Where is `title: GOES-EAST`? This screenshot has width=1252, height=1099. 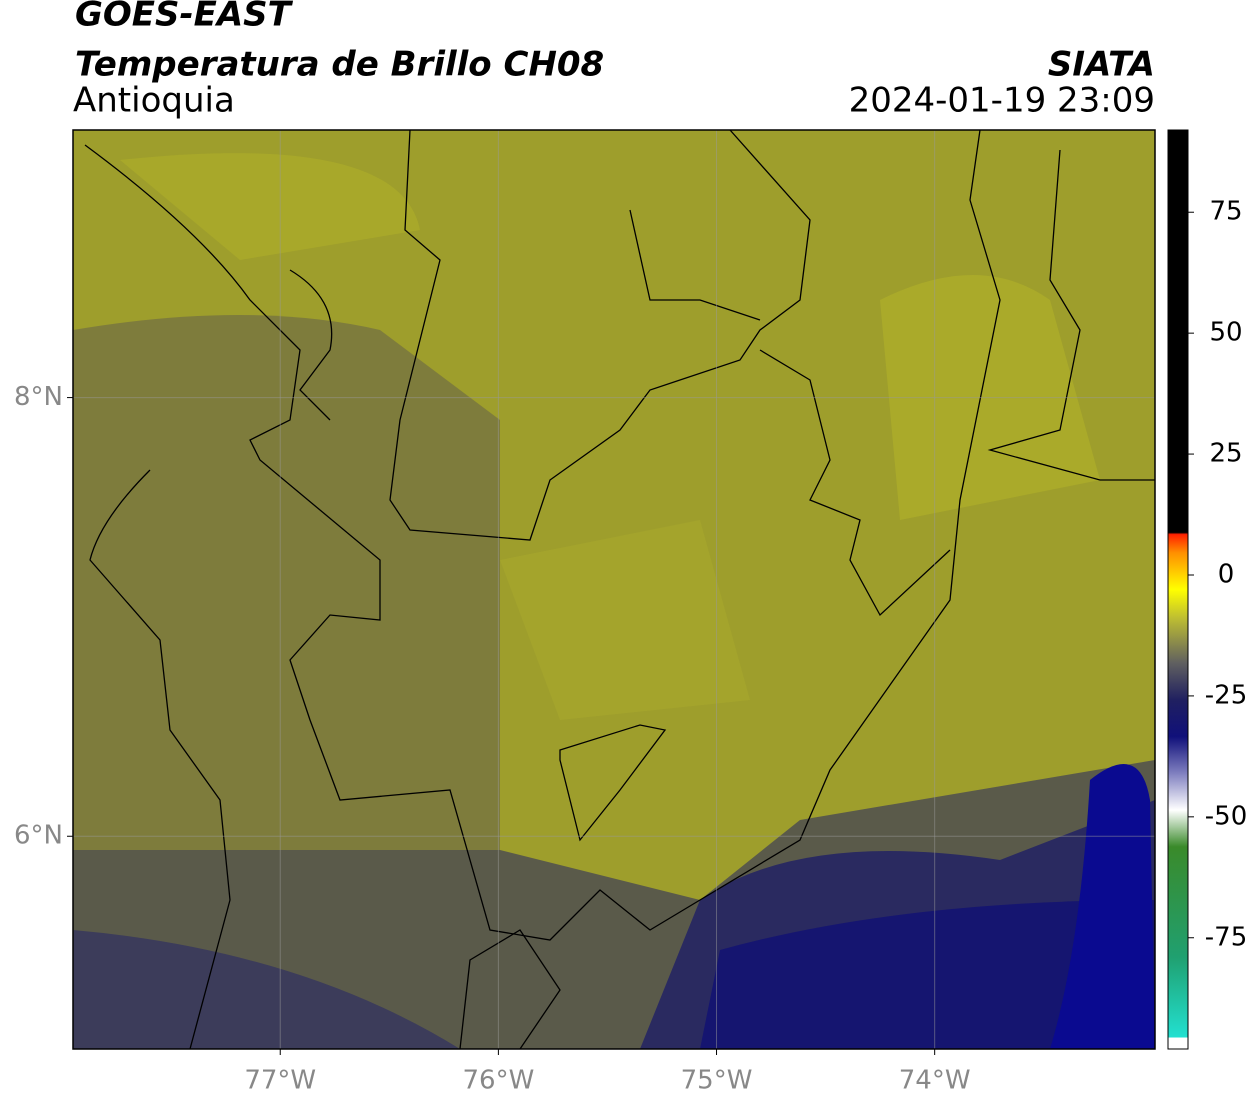
title: GOES-EAST is located at coordinates (184, 17).